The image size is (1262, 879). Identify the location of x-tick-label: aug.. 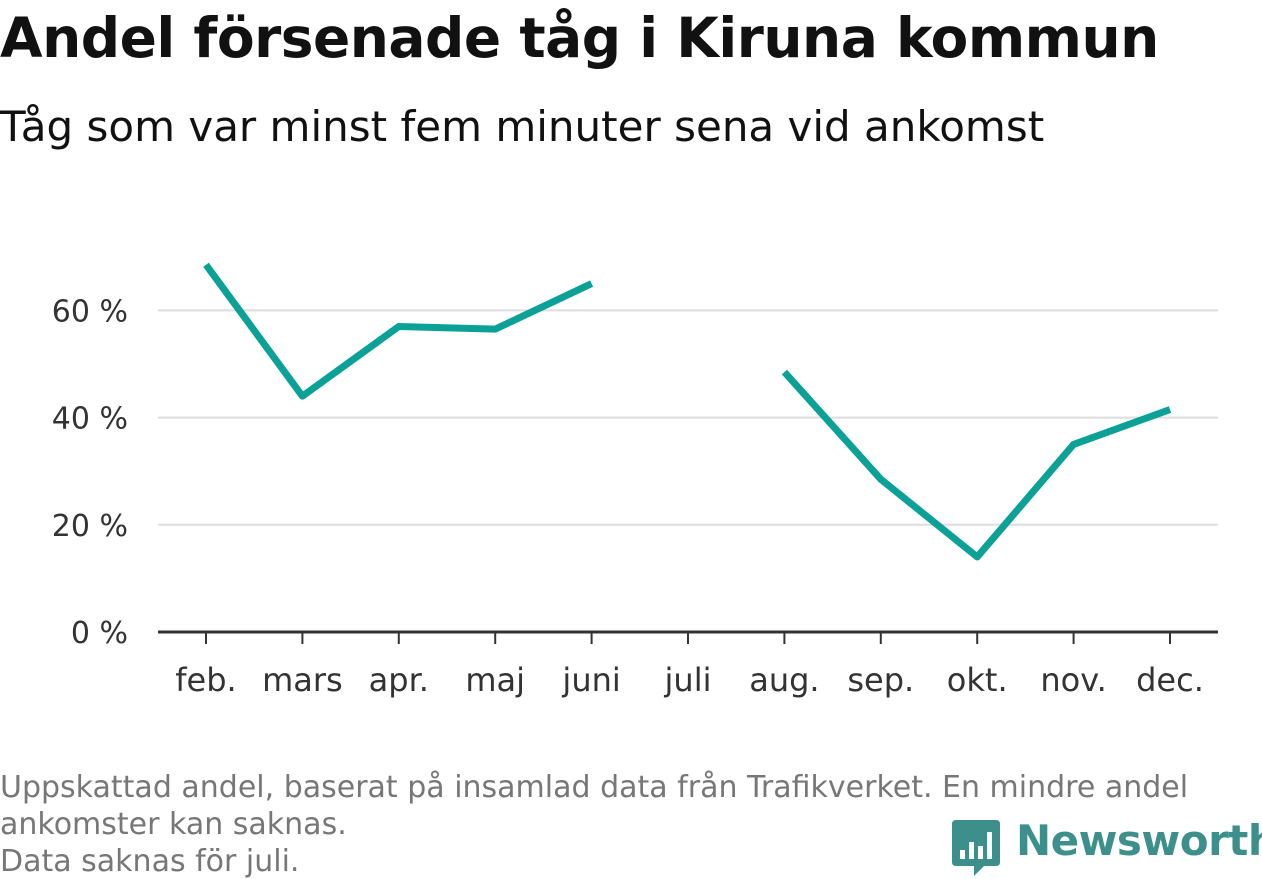
(784, 680).